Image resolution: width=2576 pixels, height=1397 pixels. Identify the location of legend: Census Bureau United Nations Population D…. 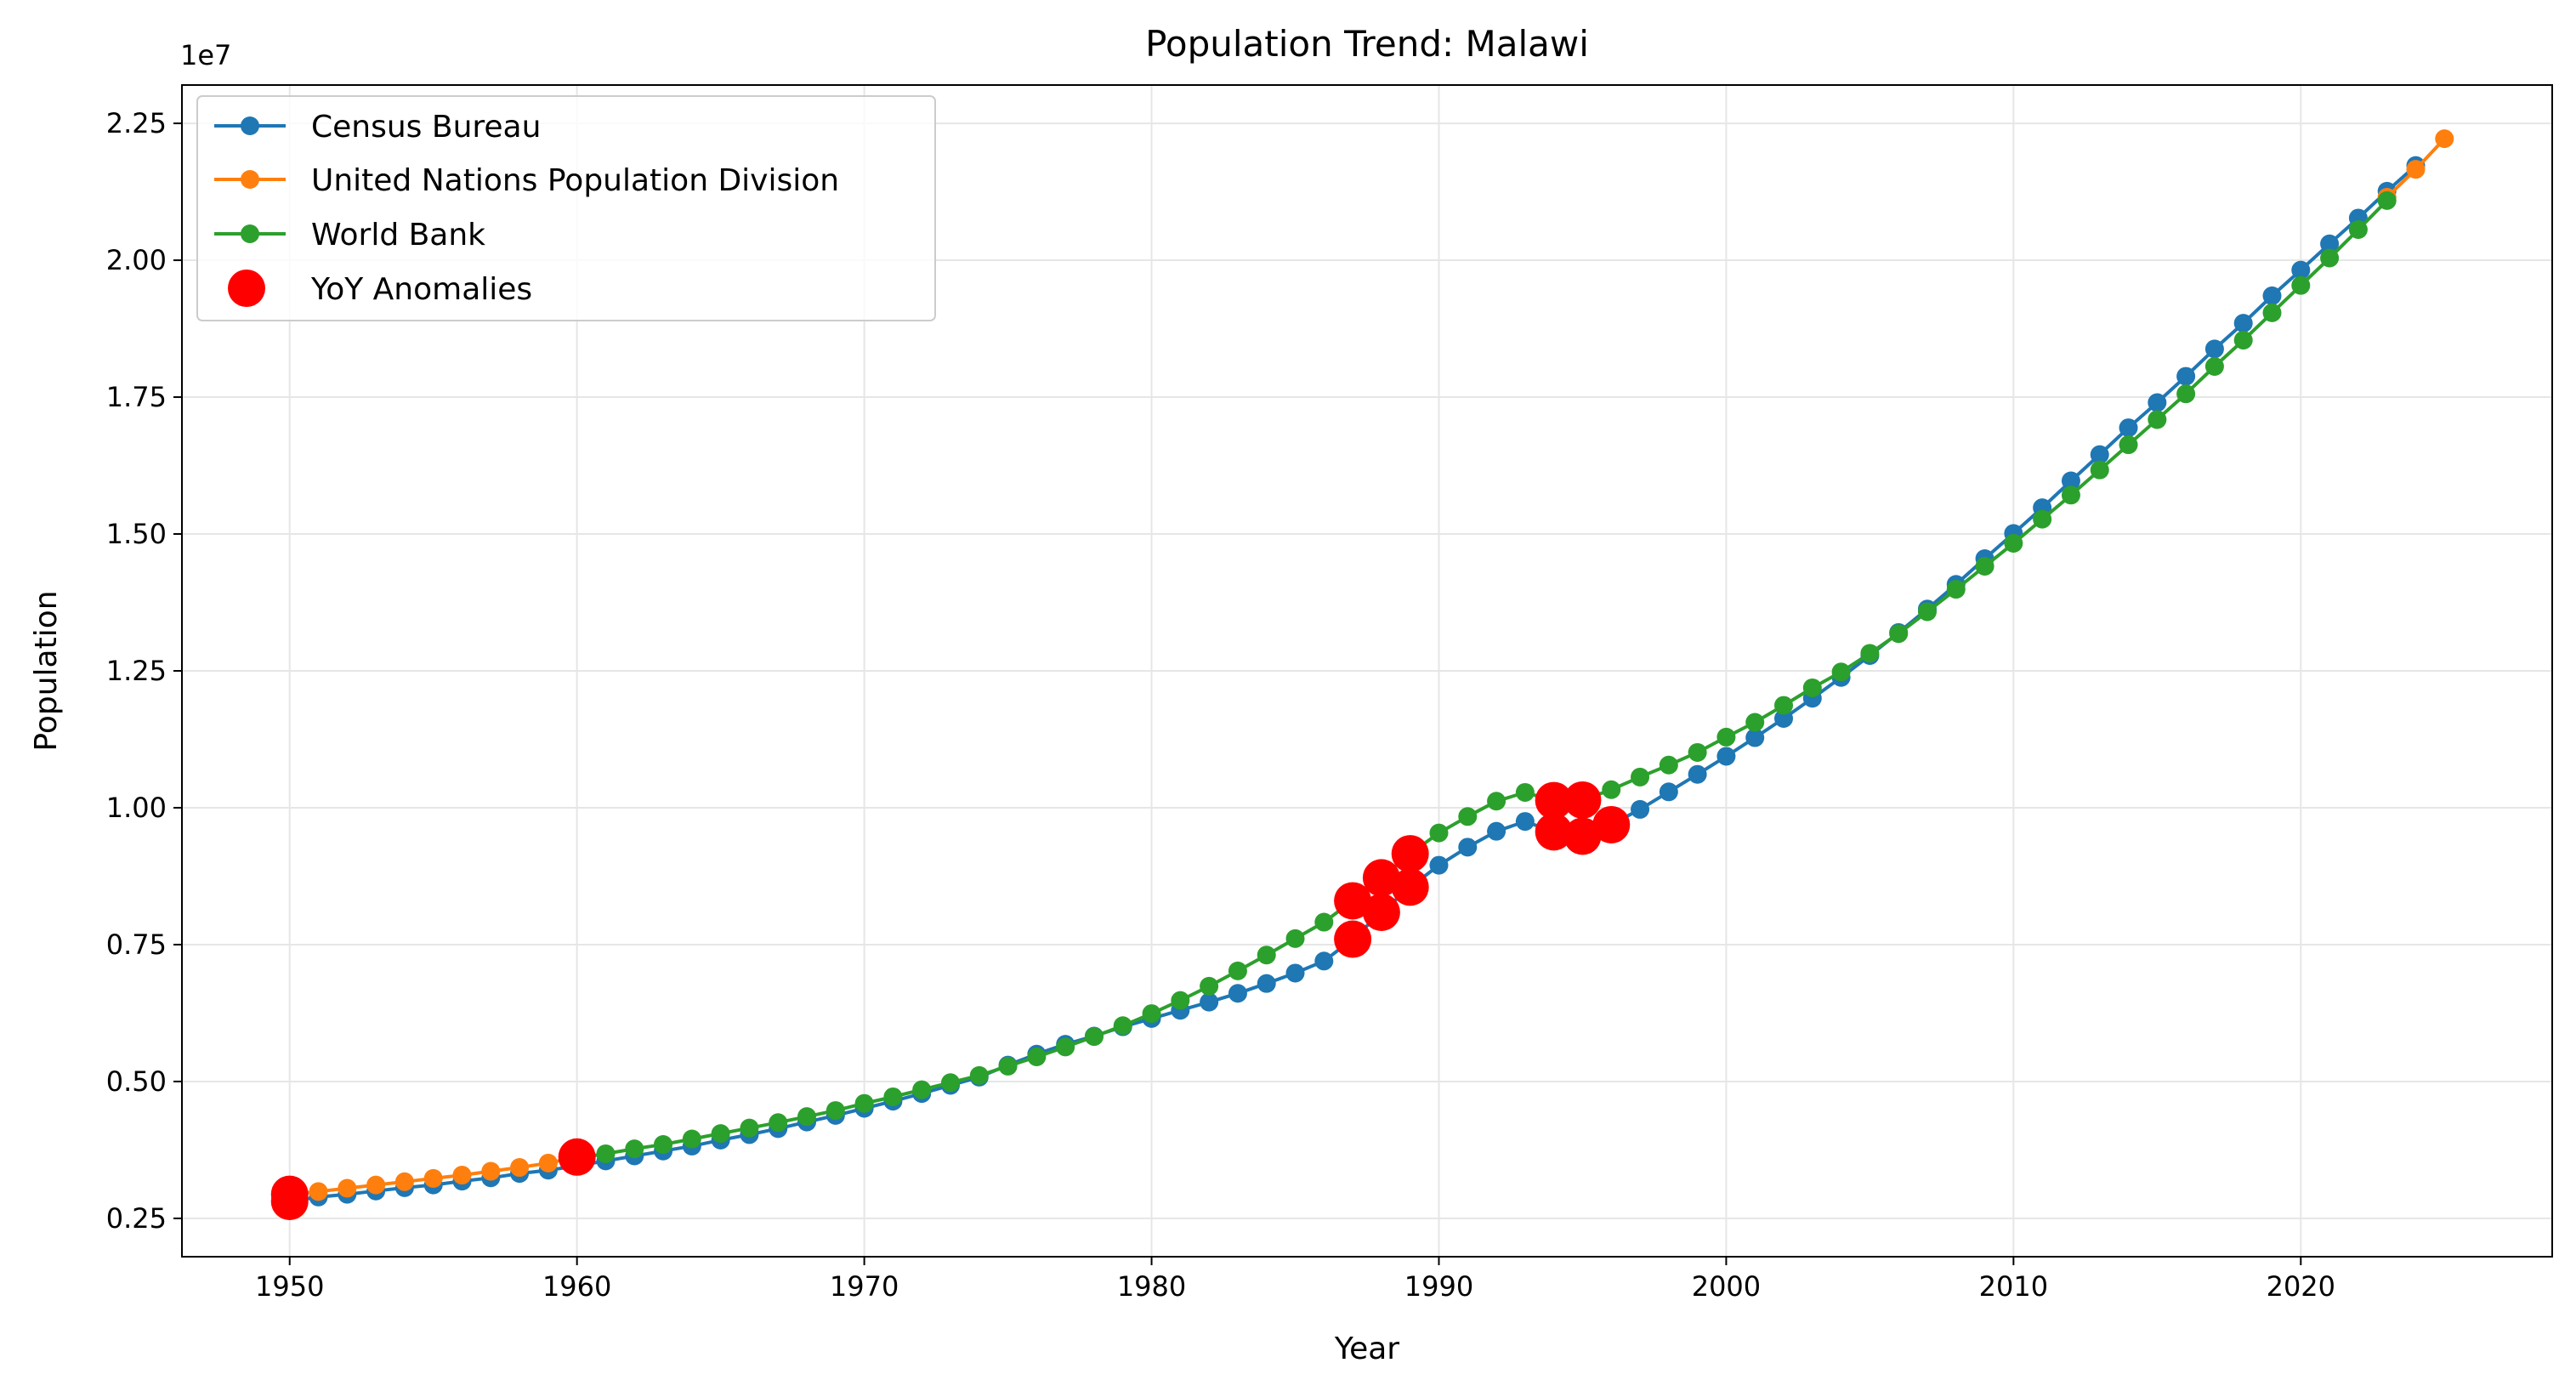
(566, 208).